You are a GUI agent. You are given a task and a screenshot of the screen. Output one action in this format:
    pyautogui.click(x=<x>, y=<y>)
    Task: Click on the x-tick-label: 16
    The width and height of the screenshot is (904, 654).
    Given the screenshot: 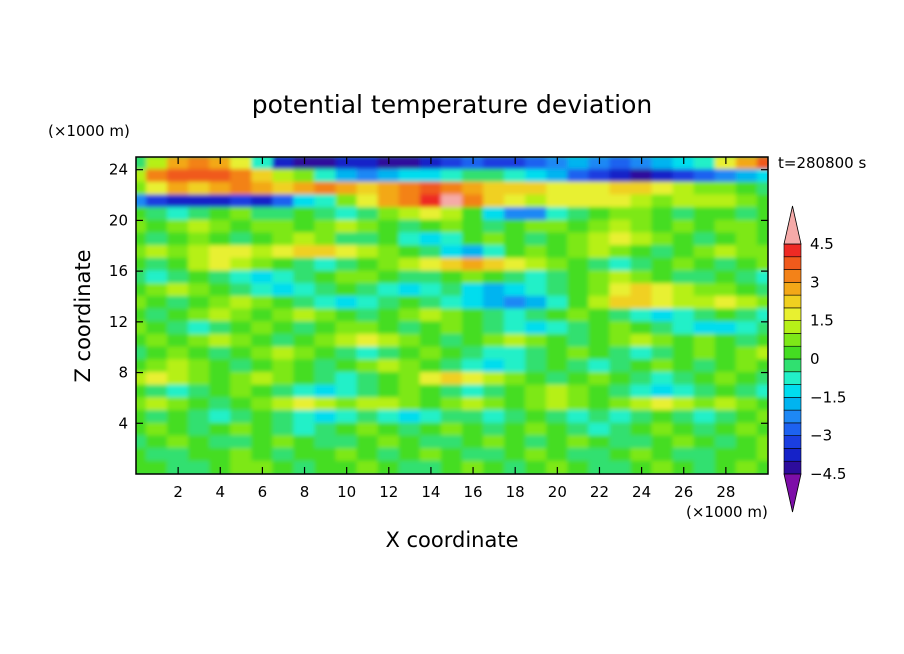 What is the action you would take?
    pyautogui.click(x=473, y=492)
    